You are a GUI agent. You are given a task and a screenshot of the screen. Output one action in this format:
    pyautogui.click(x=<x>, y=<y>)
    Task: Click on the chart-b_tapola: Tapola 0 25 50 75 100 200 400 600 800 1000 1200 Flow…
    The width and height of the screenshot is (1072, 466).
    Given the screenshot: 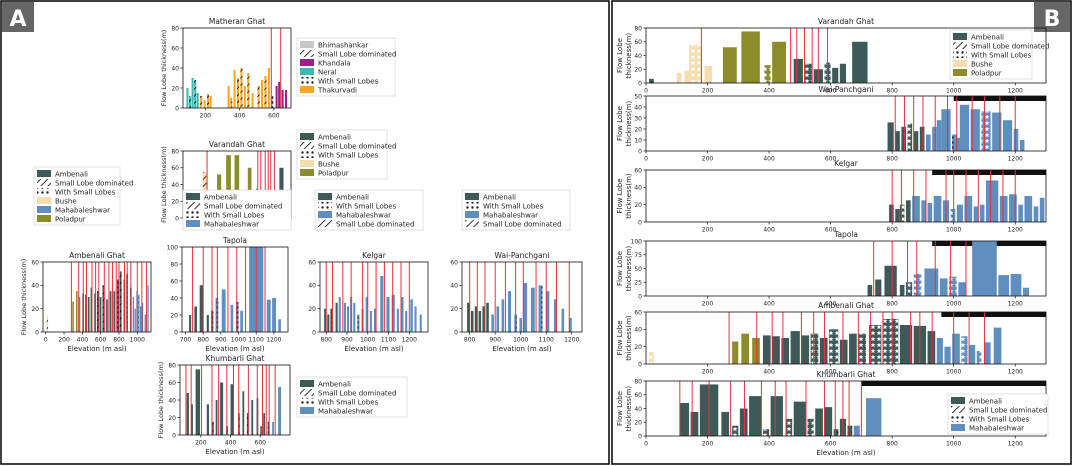 What is the action you would take?
    pyautogui.click(x=831, y=269)
    